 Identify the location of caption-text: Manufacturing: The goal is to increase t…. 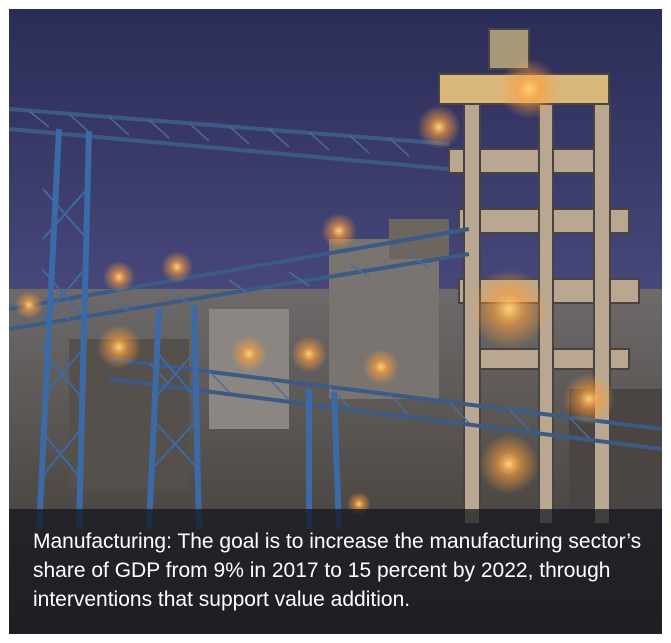
(337, 570).